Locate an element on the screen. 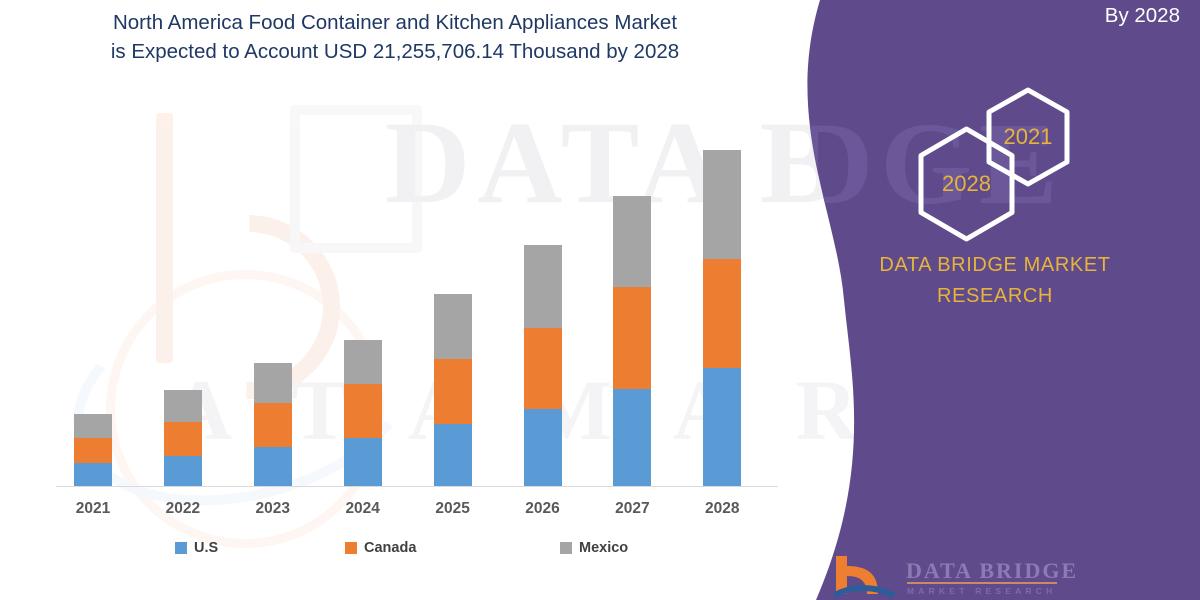 Image resolution: width=1200 pixels, height=600 pixels. bar-segment-canada-2022 is located at coordinates (182, 439).